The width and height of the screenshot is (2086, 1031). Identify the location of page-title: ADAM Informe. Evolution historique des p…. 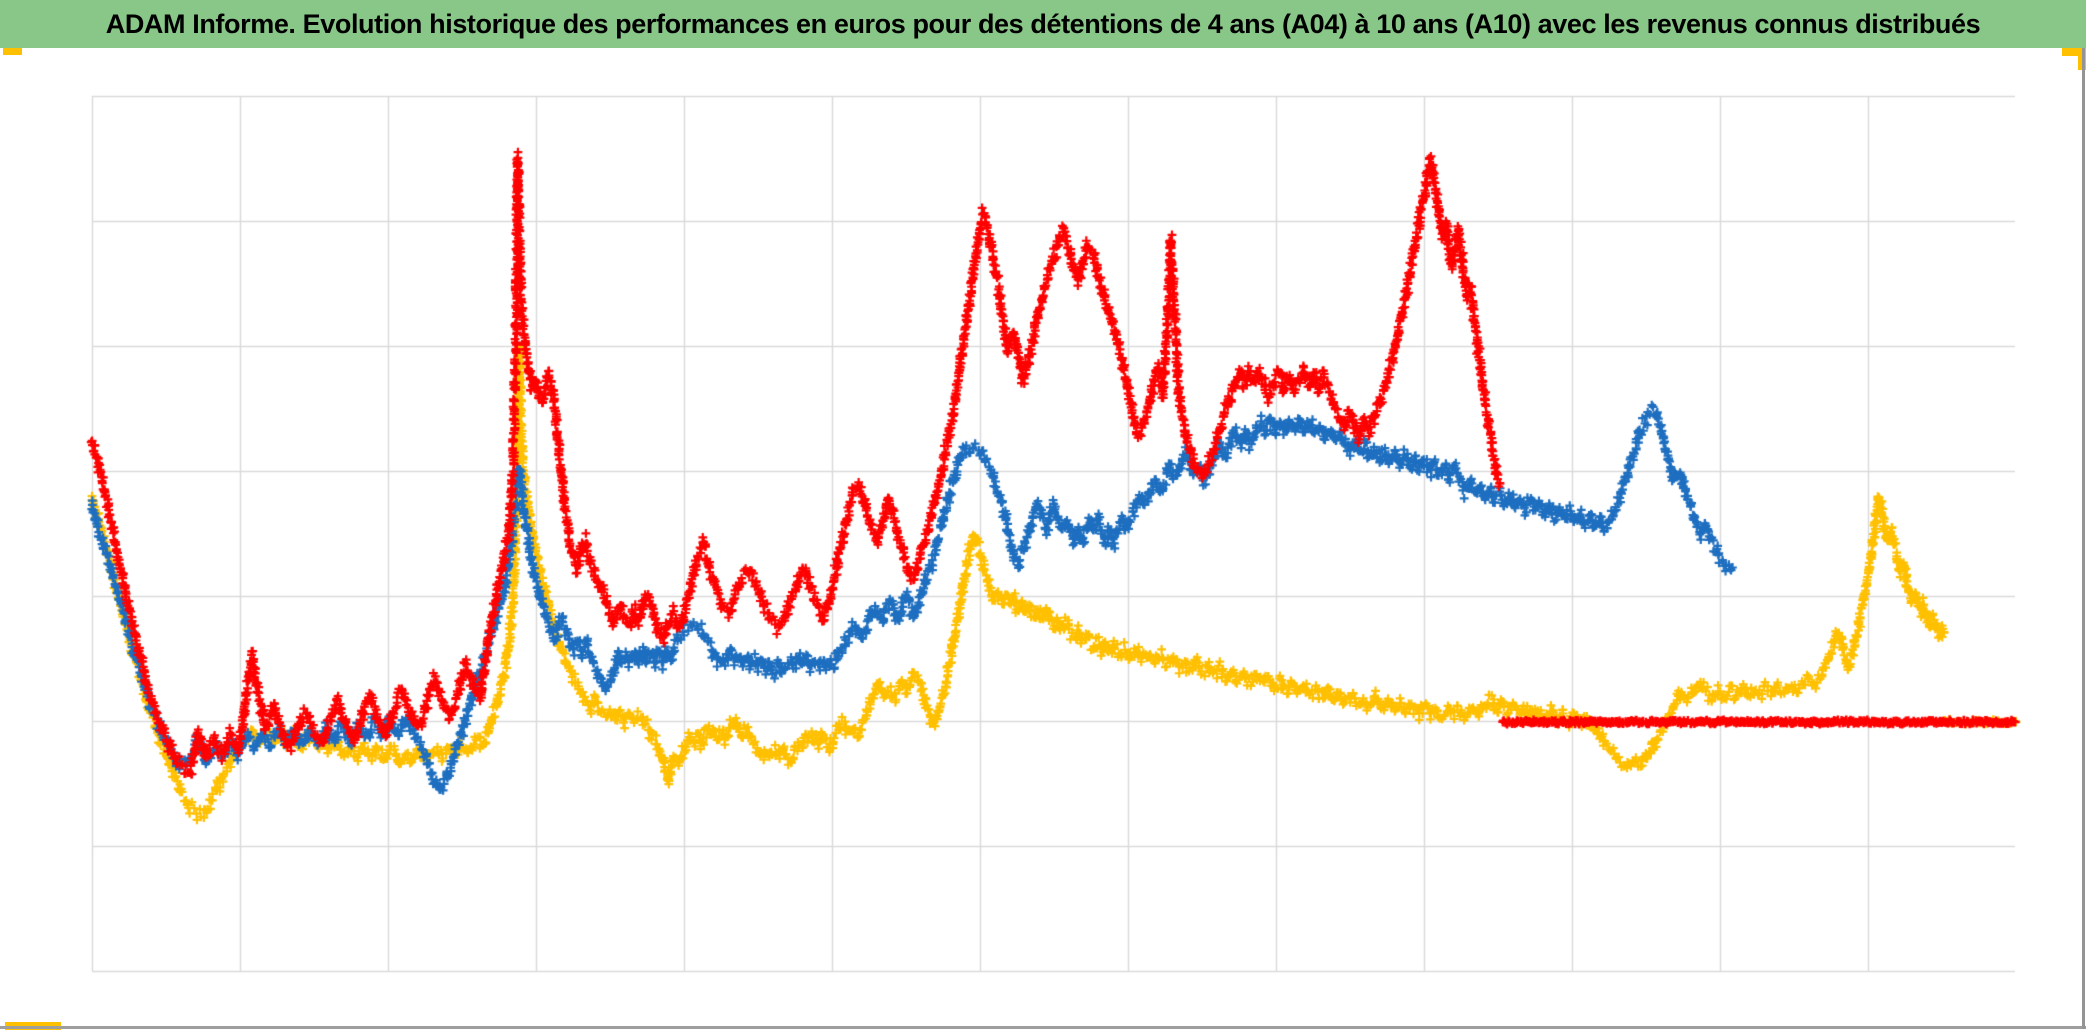
(1043, 23).